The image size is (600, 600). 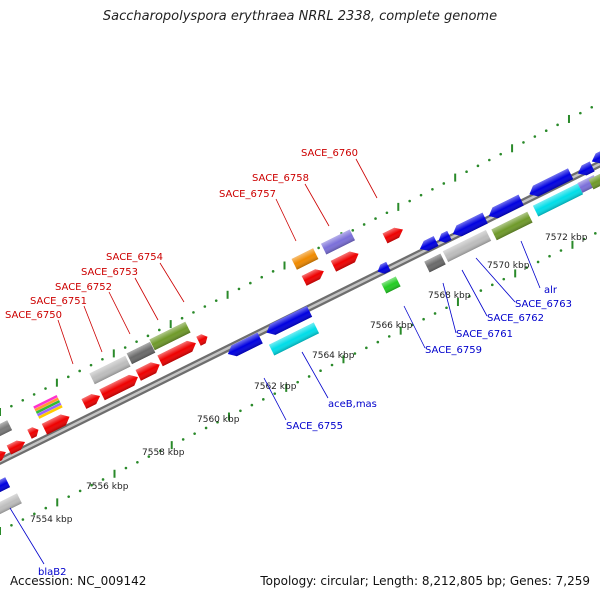 What do you see at coordinates (52, 572) in the screenshot?
I see `gene-label: blaB2` at bounding box center [52, 572].